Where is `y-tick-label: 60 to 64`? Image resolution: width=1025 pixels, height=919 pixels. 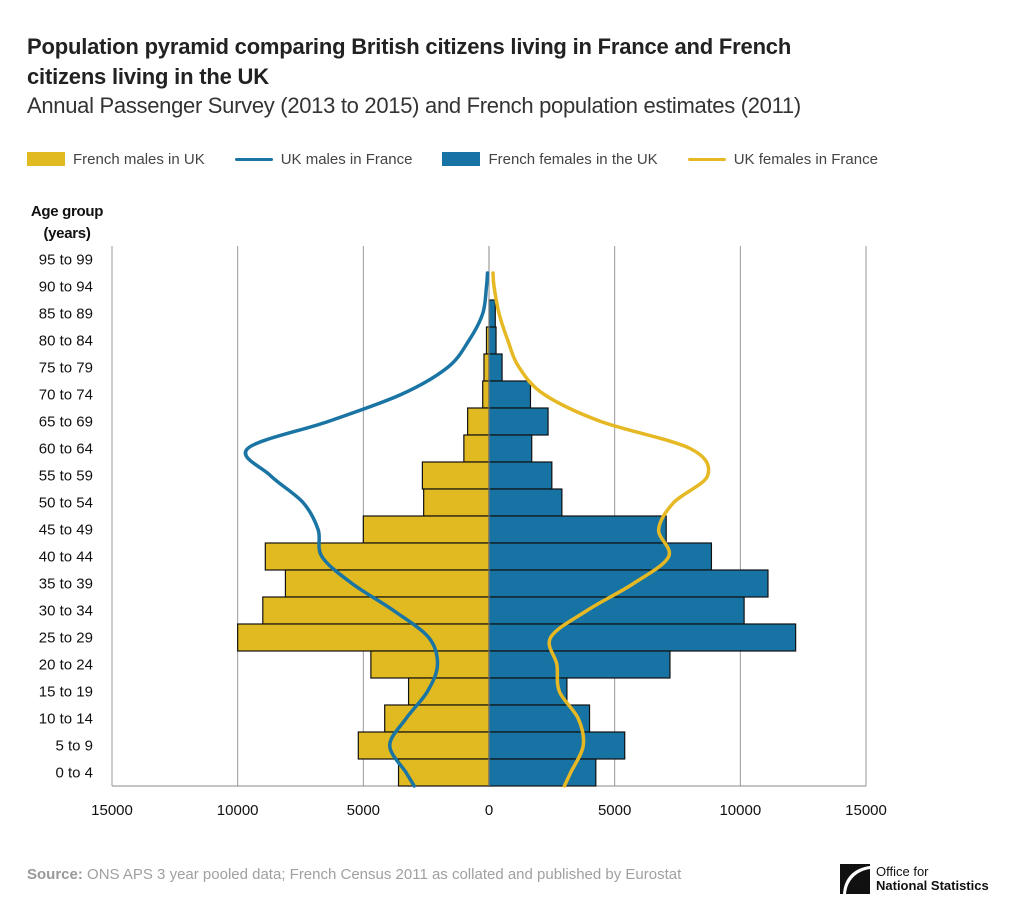
y-tick-label: 60 to 64 is located at coordinates (66, 449).